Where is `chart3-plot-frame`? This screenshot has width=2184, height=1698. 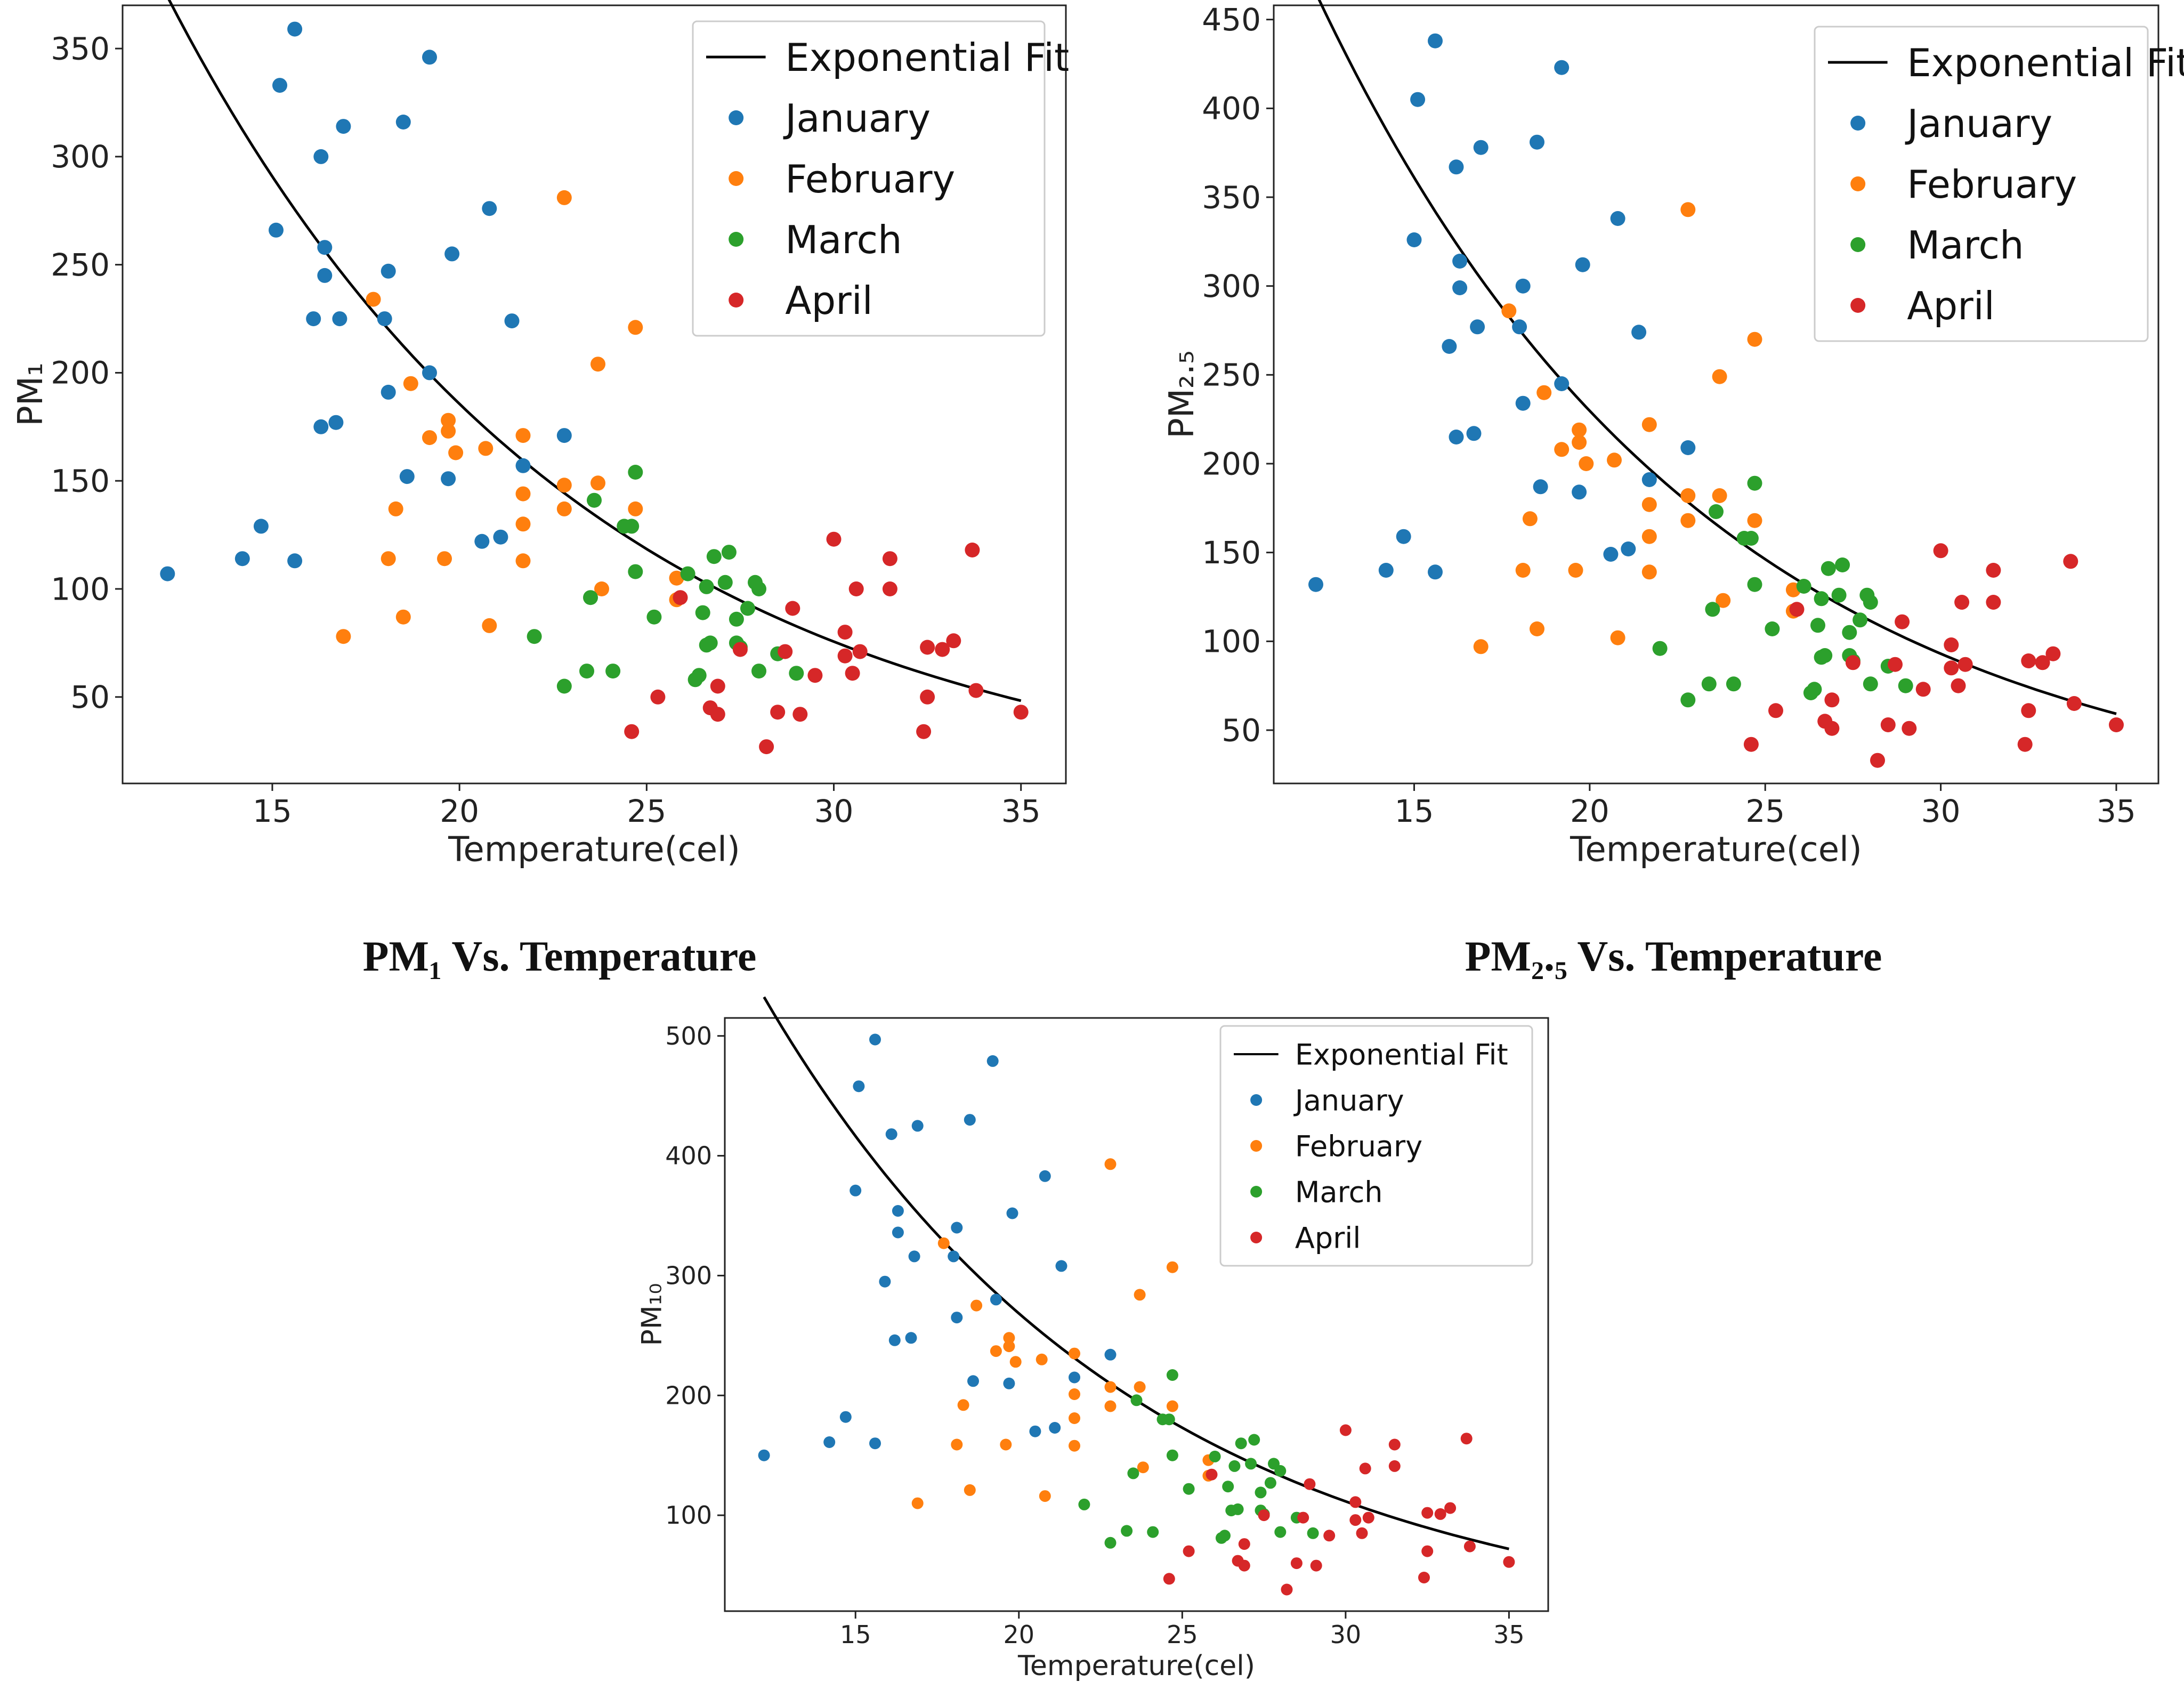 chart3-plot-frame is located at coordinates (1136, 1314).